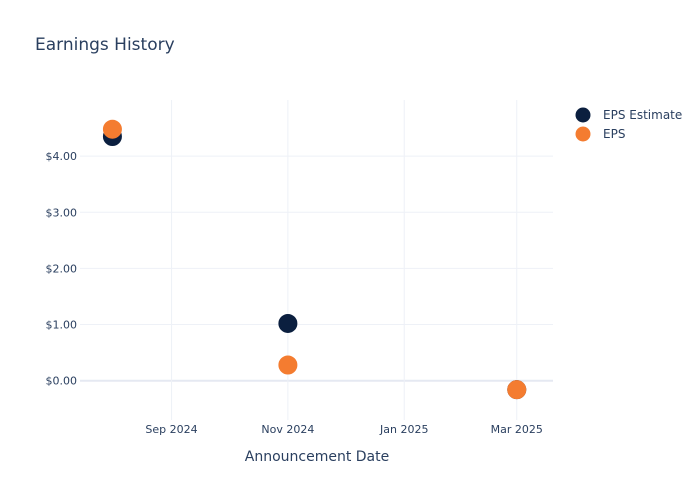 This screenshot has height=504, width=700. I want to click on x-axis-title: Announcement Date, so click(317, 457).